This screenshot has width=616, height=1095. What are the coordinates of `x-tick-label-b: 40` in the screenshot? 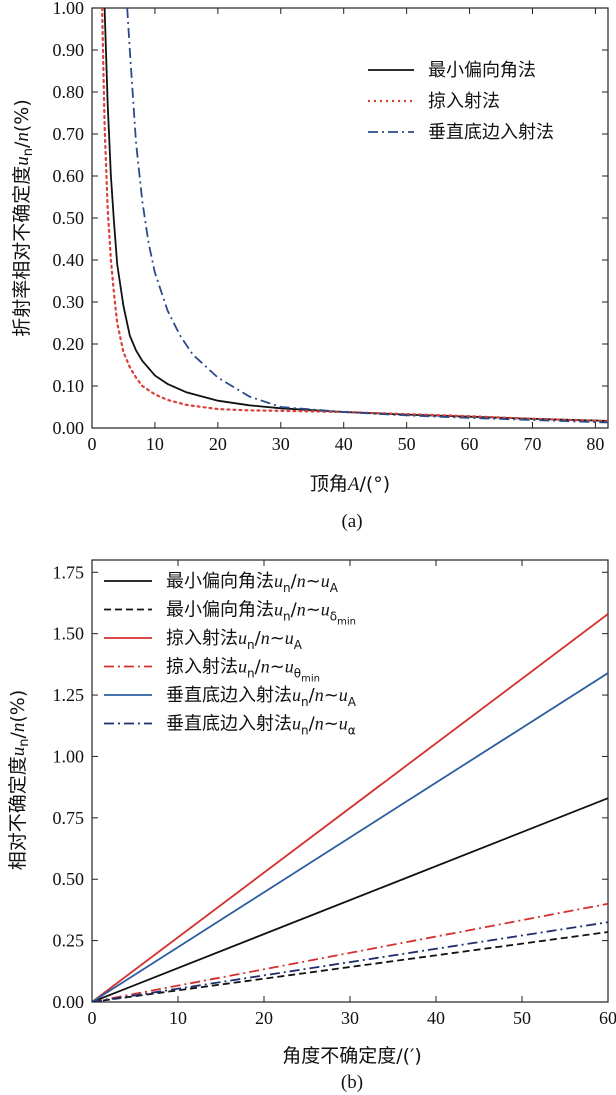 It's located at (436, 1018).